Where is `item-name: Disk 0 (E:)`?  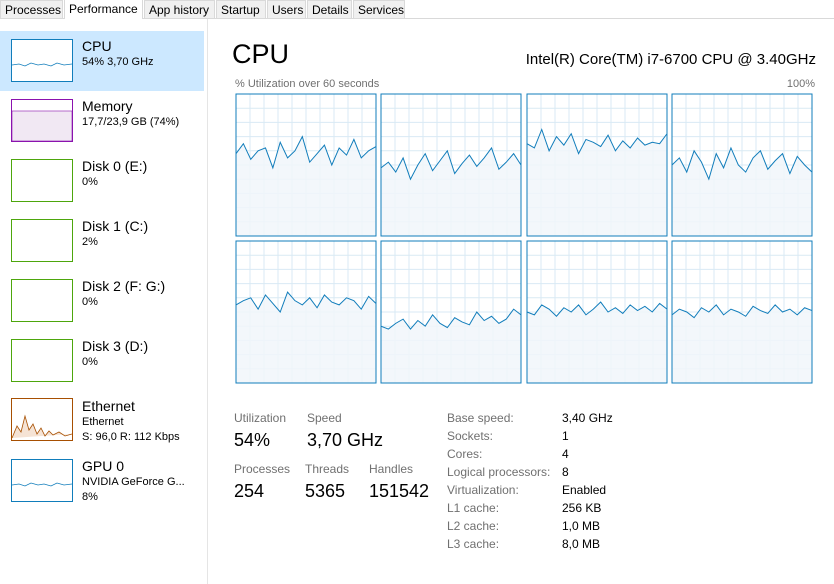
item-name: Disk 0 (E:) is located at coordinates (115, 166).